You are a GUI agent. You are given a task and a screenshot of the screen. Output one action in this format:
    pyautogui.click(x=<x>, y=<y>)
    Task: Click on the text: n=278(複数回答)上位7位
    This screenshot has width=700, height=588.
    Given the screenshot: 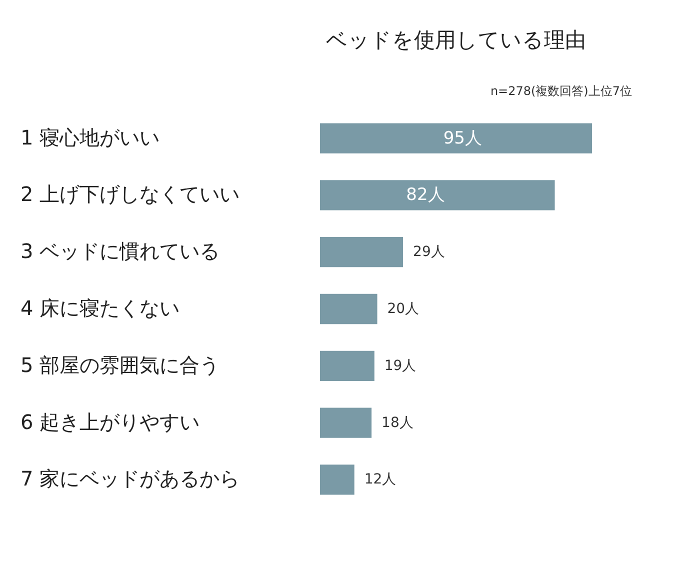 What is the action you would take?
    pyautogui.click(x=561, y=91)
    